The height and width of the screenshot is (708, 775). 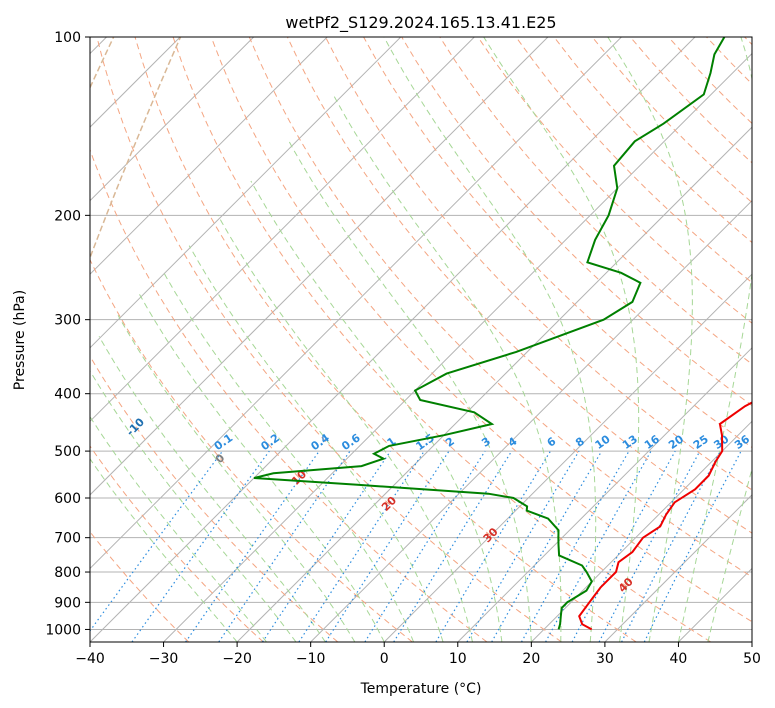 I want to click on dry-adiabat-line, so click(x=177, y=543).